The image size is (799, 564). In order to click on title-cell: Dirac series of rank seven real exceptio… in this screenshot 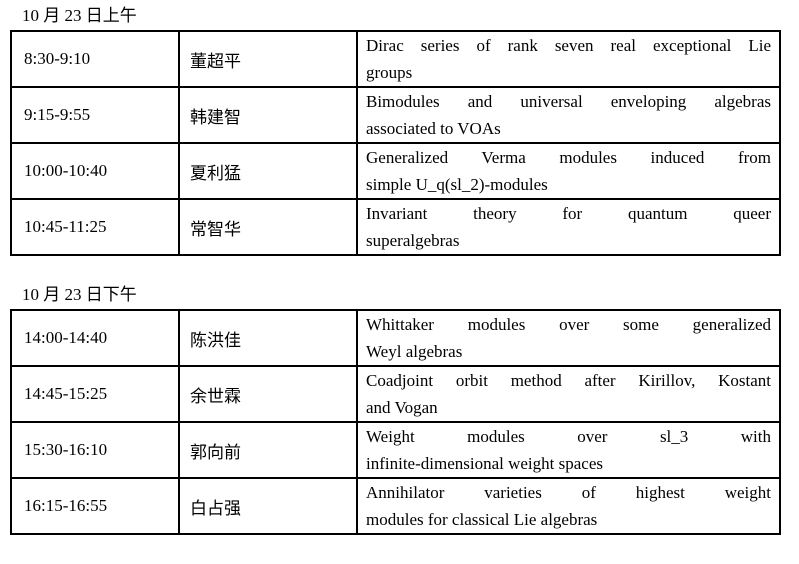, I will do `click(568, 59)`.